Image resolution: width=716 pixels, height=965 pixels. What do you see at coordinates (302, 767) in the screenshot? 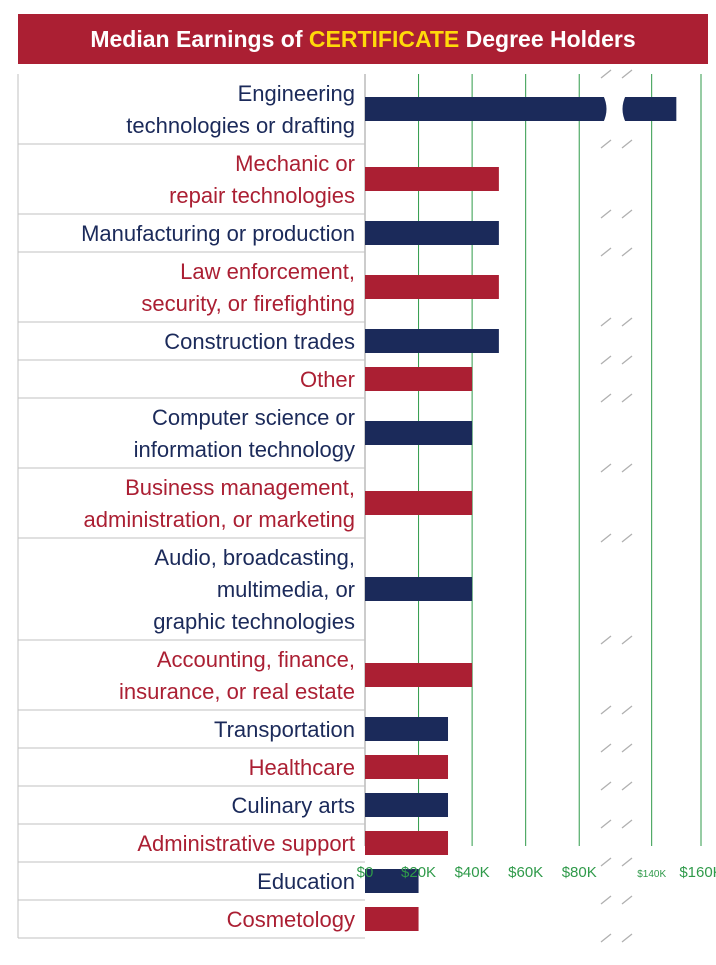
I see `category-label: Healthcare` at bounding box center [302, 767].